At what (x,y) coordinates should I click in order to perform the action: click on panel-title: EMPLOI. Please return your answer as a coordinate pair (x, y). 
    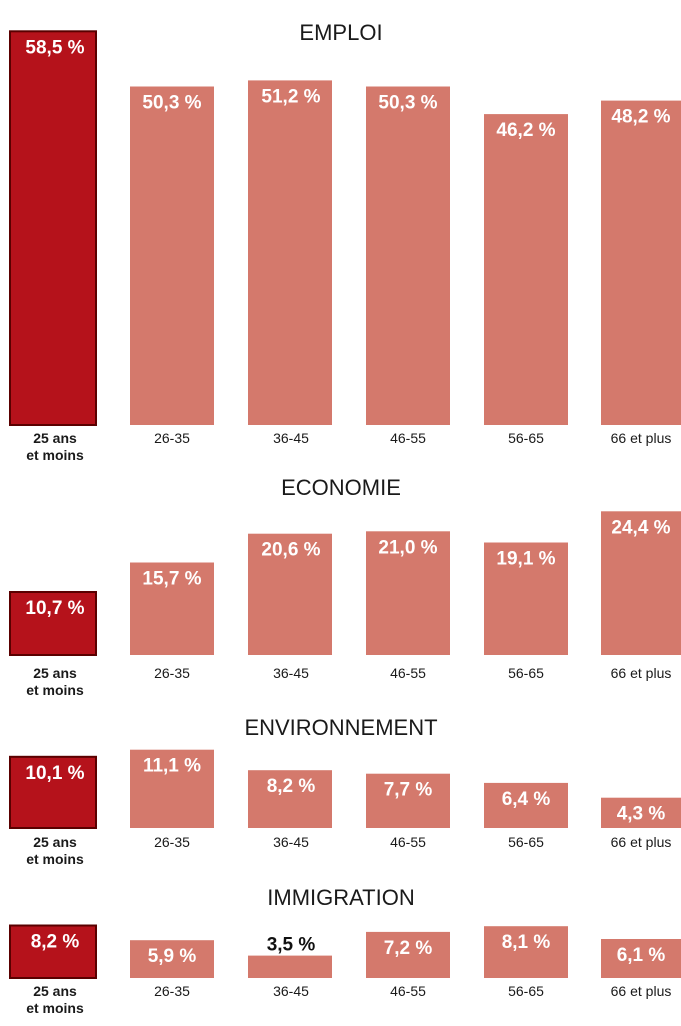
    Looking at the image, I should click on (340, 32).